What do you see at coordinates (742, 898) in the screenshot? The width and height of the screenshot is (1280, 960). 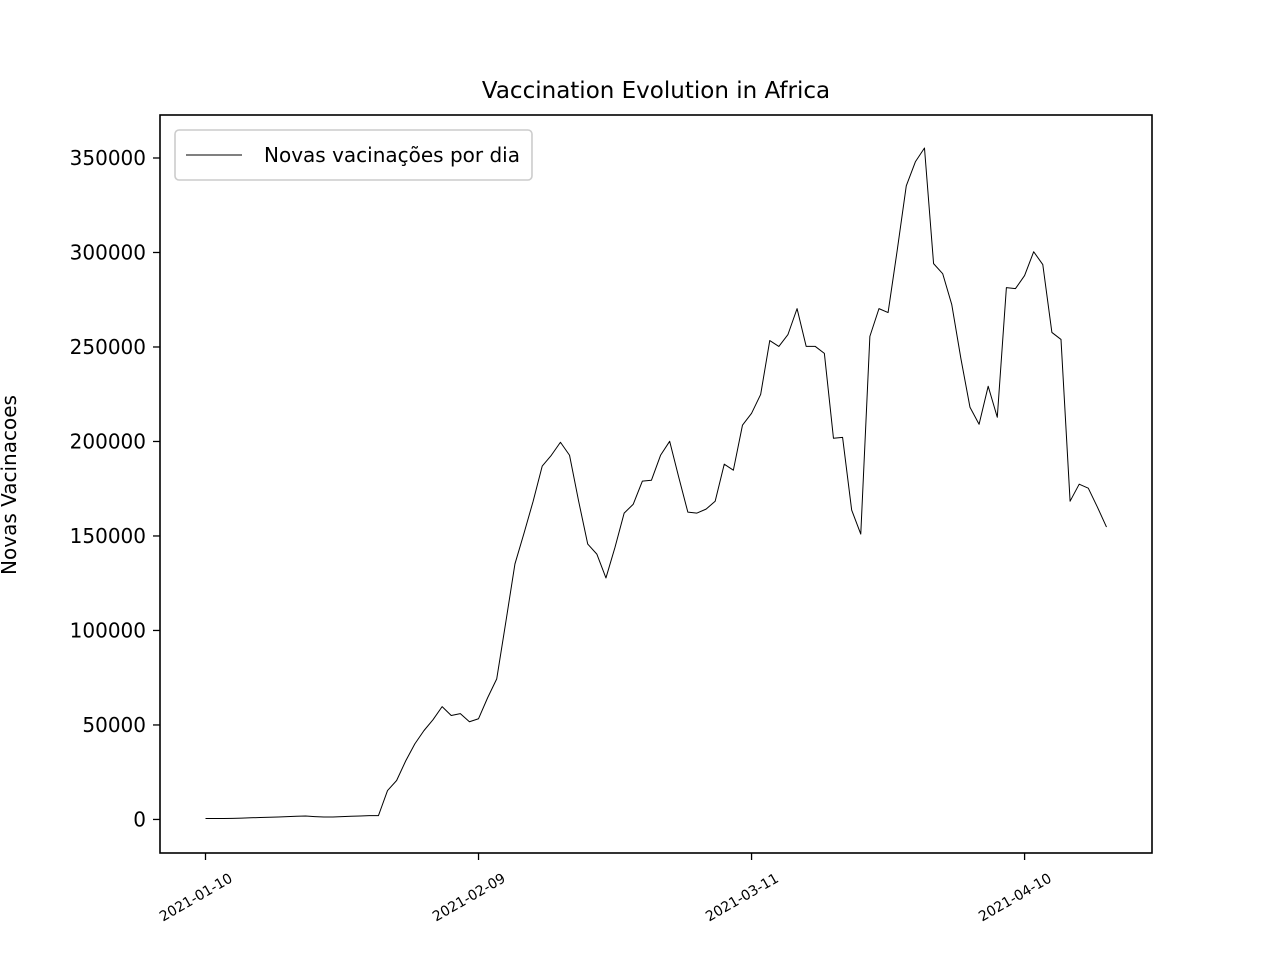 I see `x-tick-label: 2021-03-11` at bounding box center [742, 898].